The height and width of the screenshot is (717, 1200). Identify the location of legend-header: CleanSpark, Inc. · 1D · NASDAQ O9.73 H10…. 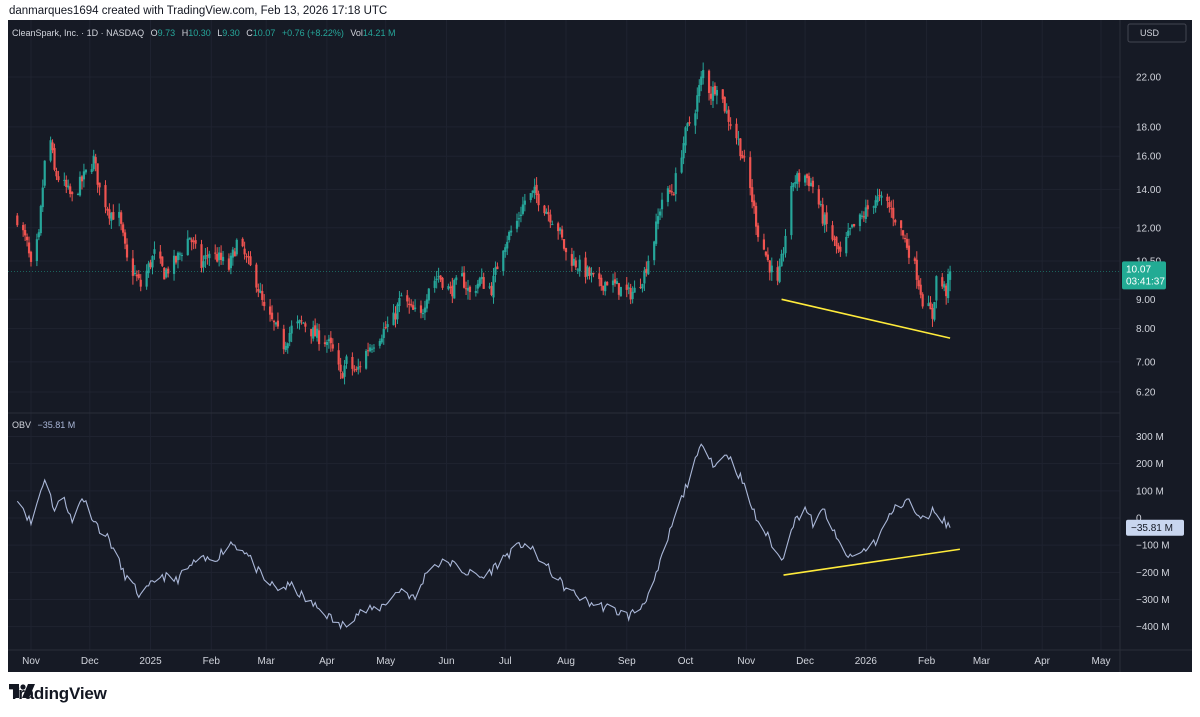
(203, 33).